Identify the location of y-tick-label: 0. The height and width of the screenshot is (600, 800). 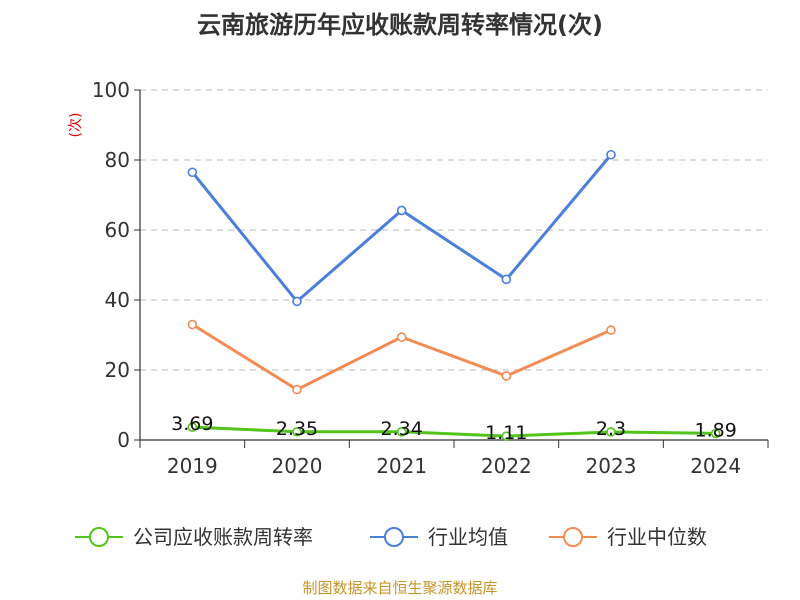
(123, 440).